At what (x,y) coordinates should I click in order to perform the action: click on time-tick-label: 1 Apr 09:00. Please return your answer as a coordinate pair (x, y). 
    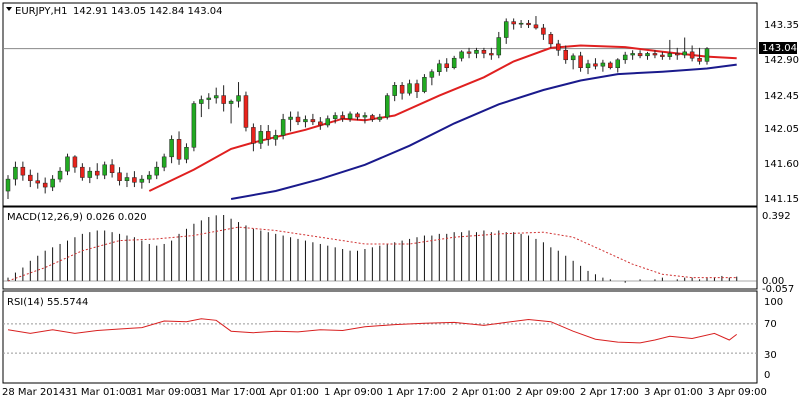
    Looking at the image, I should click on (353, 392).